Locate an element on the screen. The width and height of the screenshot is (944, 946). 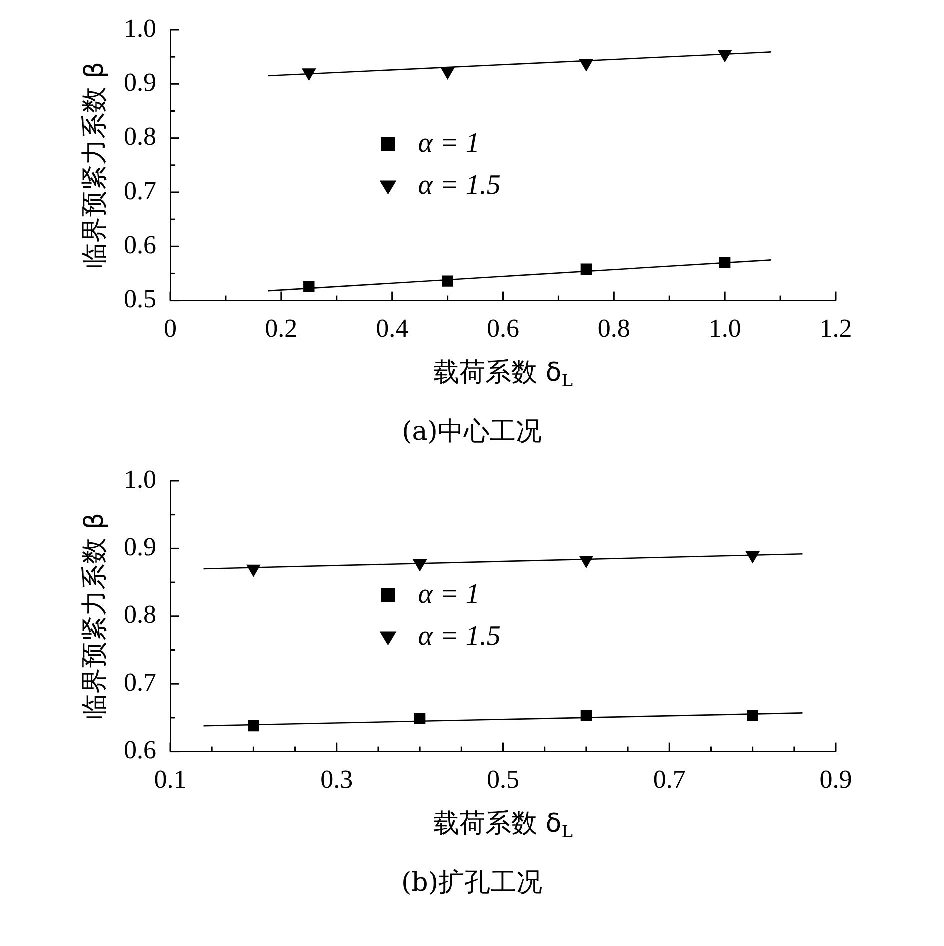
text: (a)中心工况 is located at coordinates (472, 432).